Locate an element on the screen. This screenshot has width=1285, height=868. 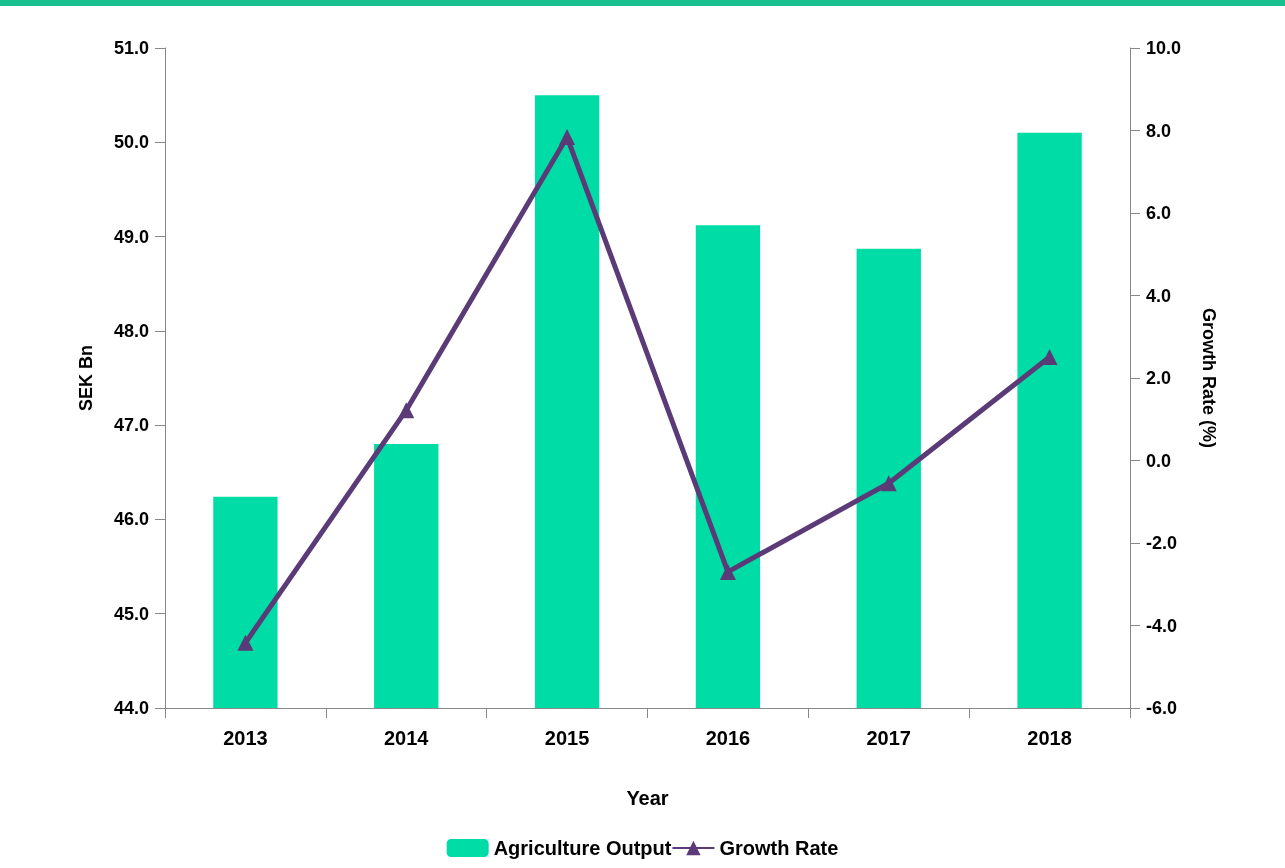
y2-tick-label: 0.0 is located at coordinates (1159, 460).